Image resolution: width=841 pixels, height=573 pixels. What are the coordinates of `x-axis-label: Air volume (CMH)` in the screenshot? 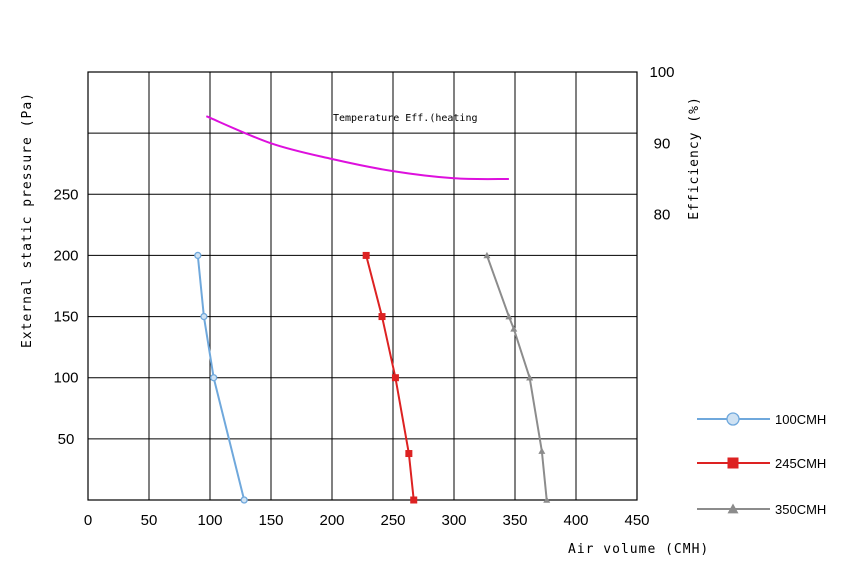 It's located at (638, 549).